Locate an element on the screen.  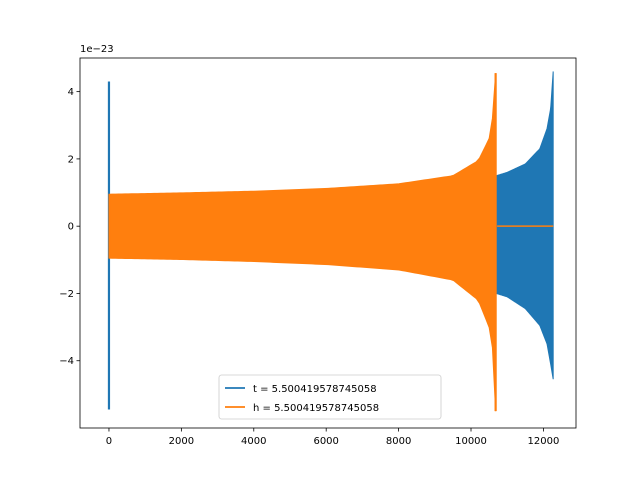
x-tick-label: 2000 is located at coordinates (181, 441).